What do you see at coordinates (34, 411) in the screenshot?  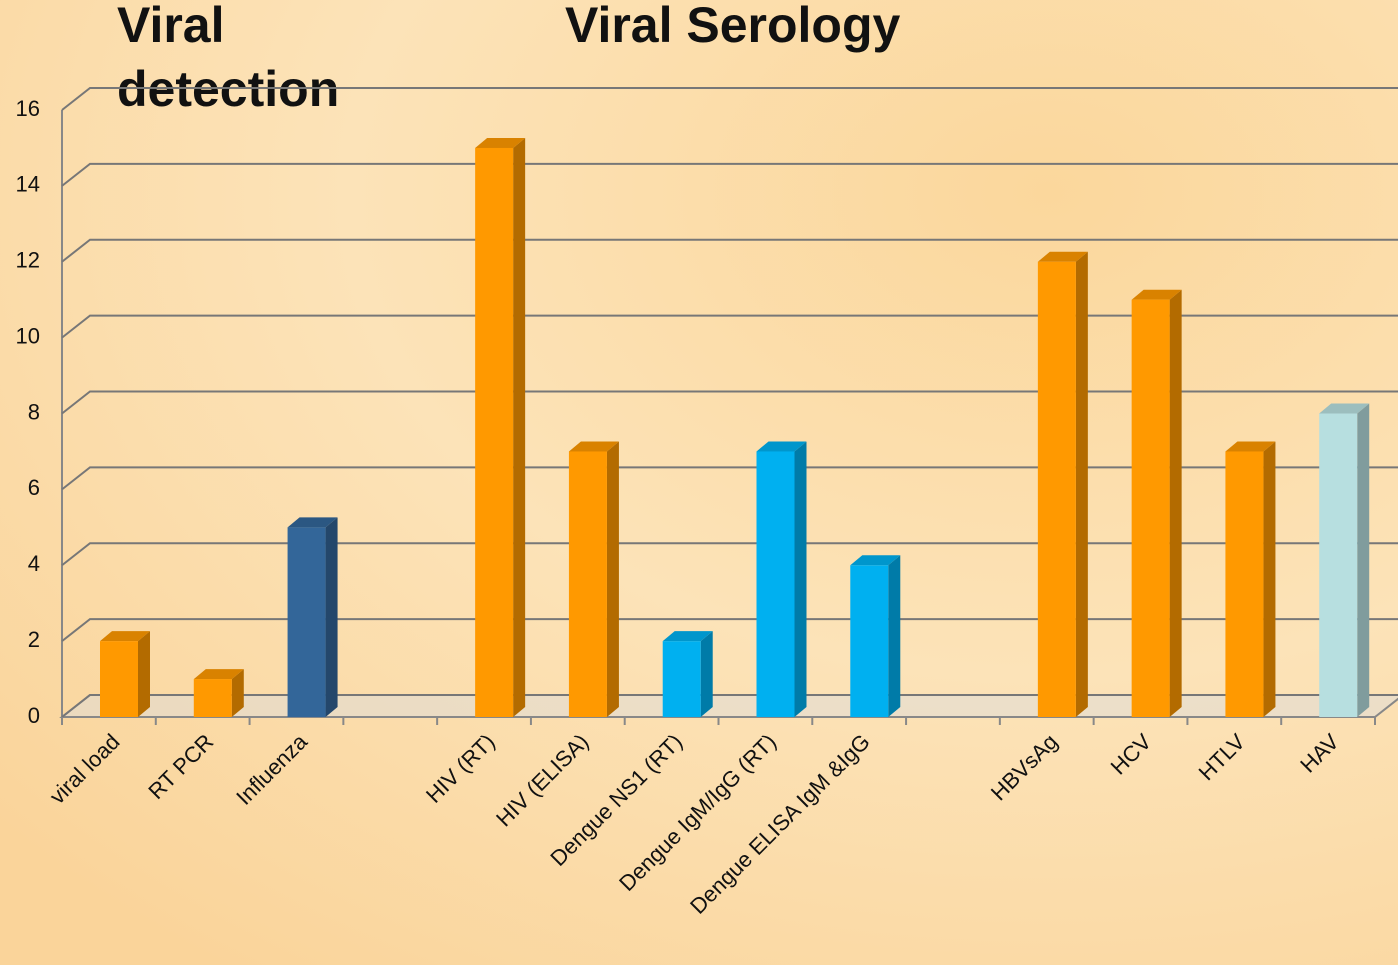 I see `y-tick-label: 8` at bounding box center [34, 411].